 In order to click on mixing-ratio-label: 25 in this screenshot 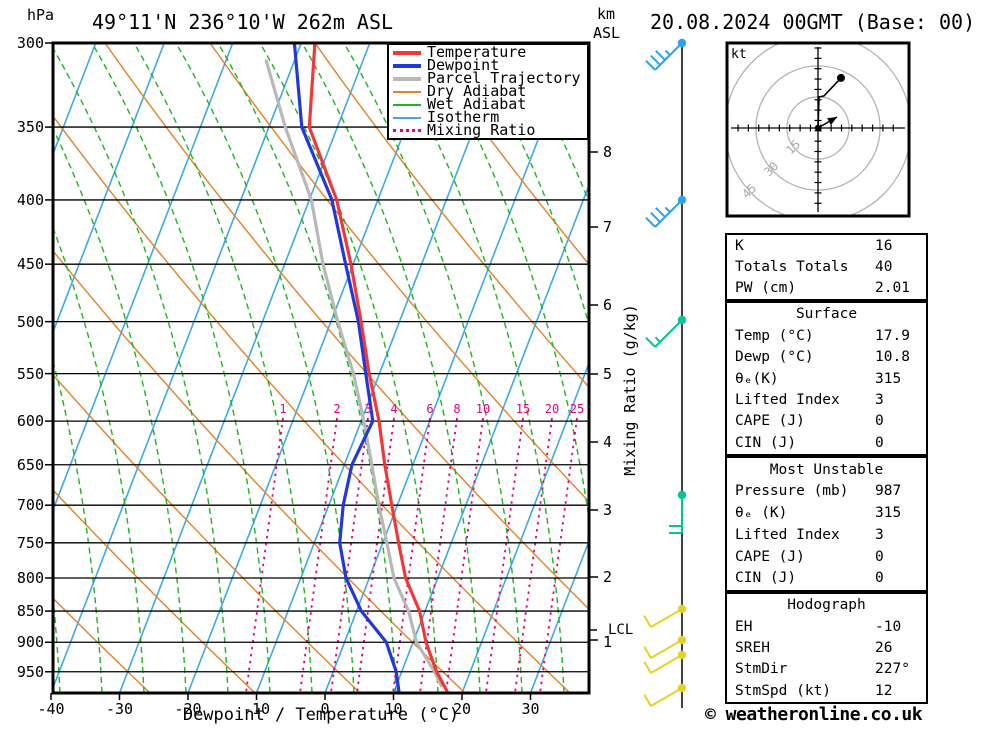, I will do `click(577, 409)`.